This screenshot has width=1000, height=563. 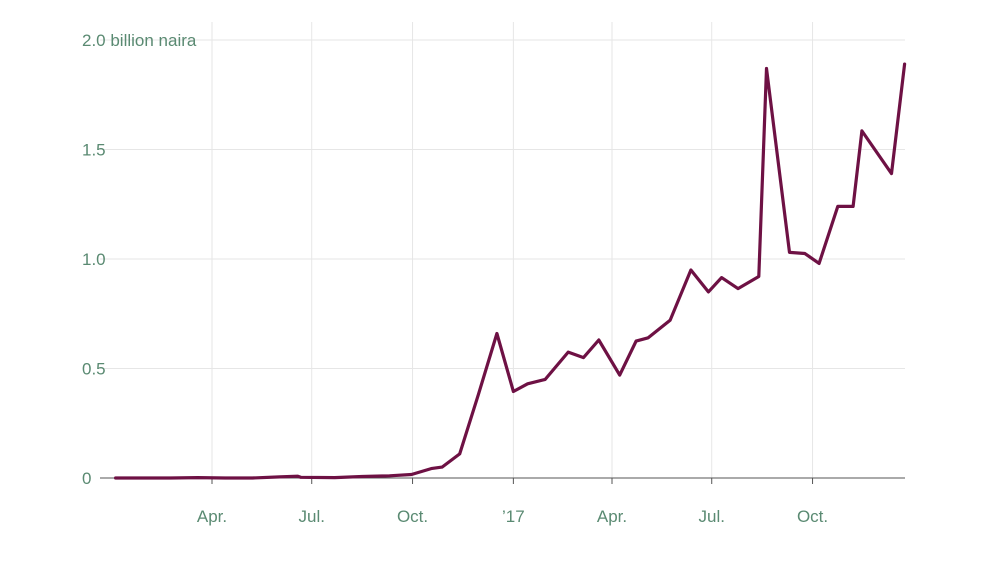 I want to click on y-tick-label: 0.5, so click(x=94, y=369).